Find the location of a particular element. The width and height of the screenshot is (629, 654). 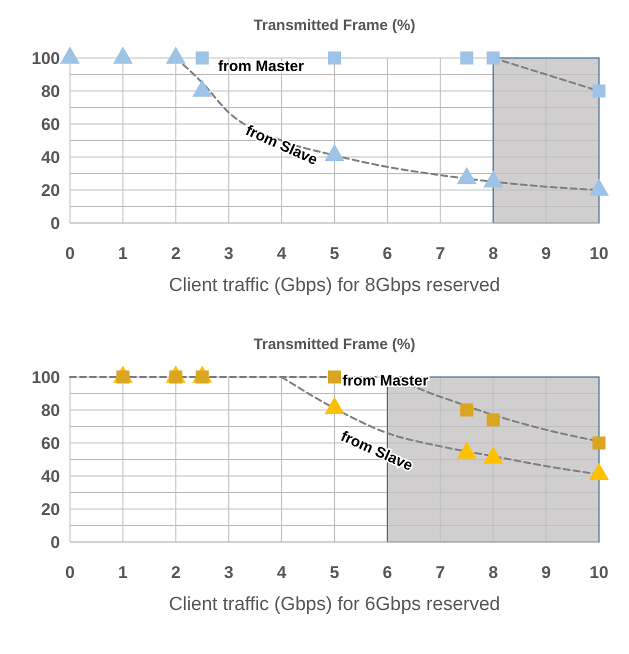

x-axis-title: Client traffic (Gbps) for 6Gbps reserved is located at coordinates (334, 604).